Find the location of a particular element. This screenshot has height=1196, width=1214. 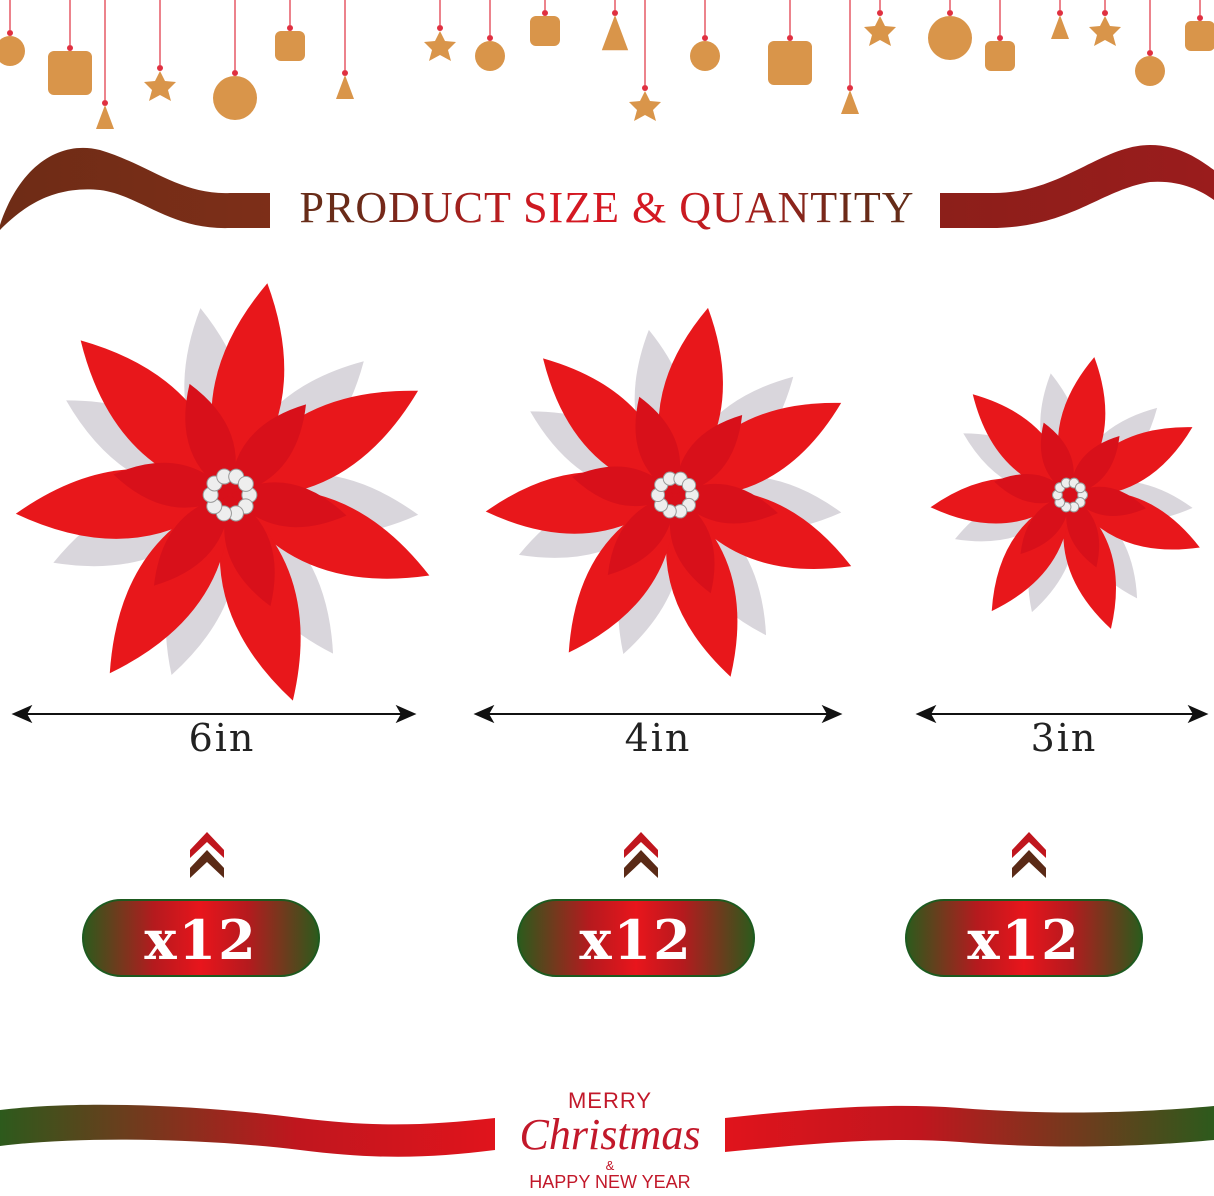

ribbon-left is located at coordinates (135, 188).